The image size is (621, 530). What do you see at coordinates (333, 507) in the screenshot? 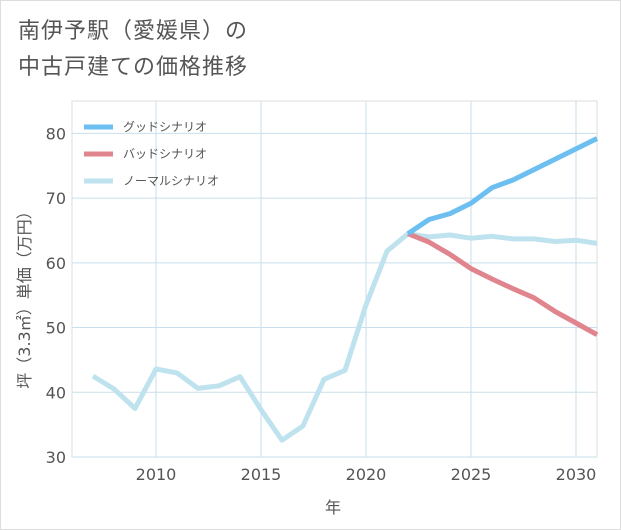
I see `x-axis-title: 年` at bounding box center [333, 507].